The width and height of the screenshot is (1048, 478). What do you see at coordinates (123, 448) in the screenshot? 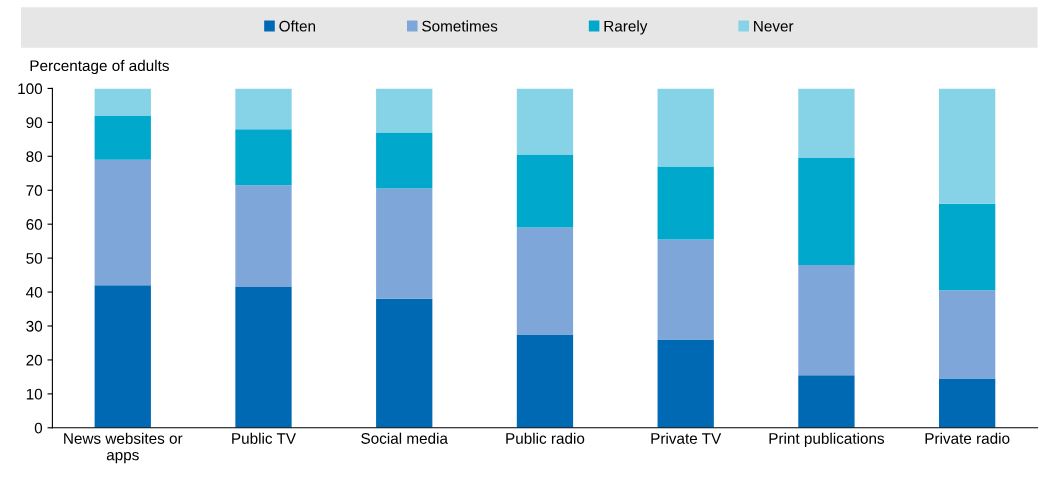
I see `x-tick-label: News websites or apps` at bounding box center [123, 448].